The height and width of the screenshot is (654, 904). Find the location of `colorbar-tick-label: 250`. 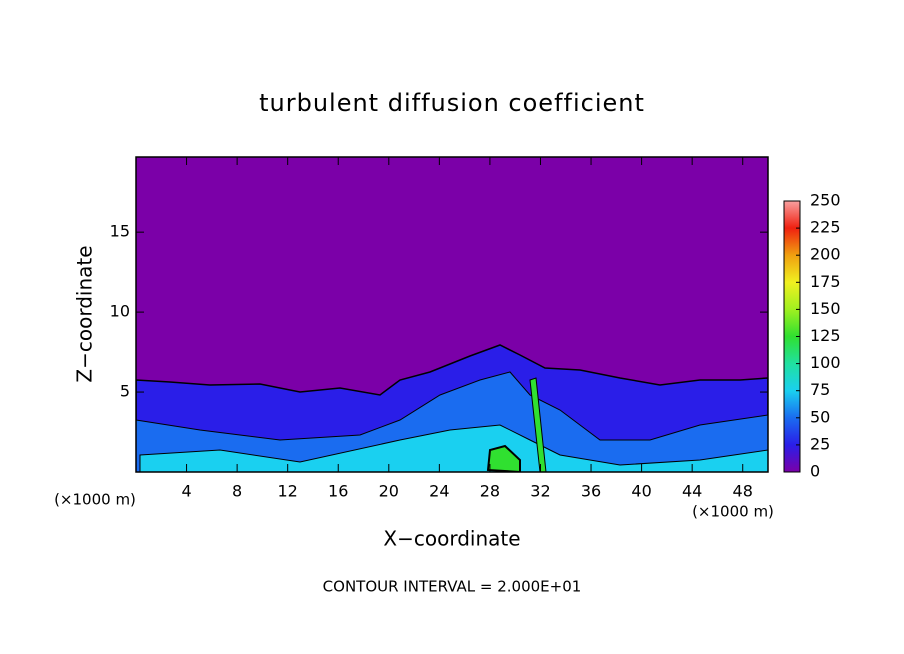

colorbar-tick-label: 250 is located at coordinates (825, 200).